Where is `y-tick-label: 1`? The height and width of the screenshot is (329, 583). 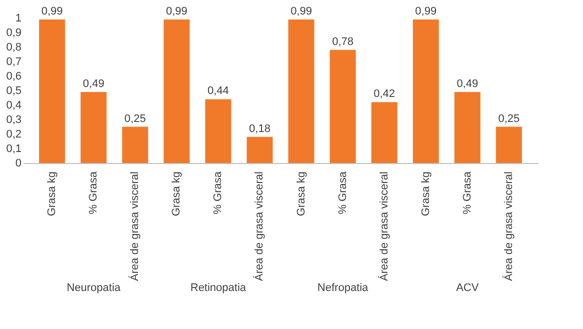 y-tick-label: 1 is located at coordinates (18, 18).